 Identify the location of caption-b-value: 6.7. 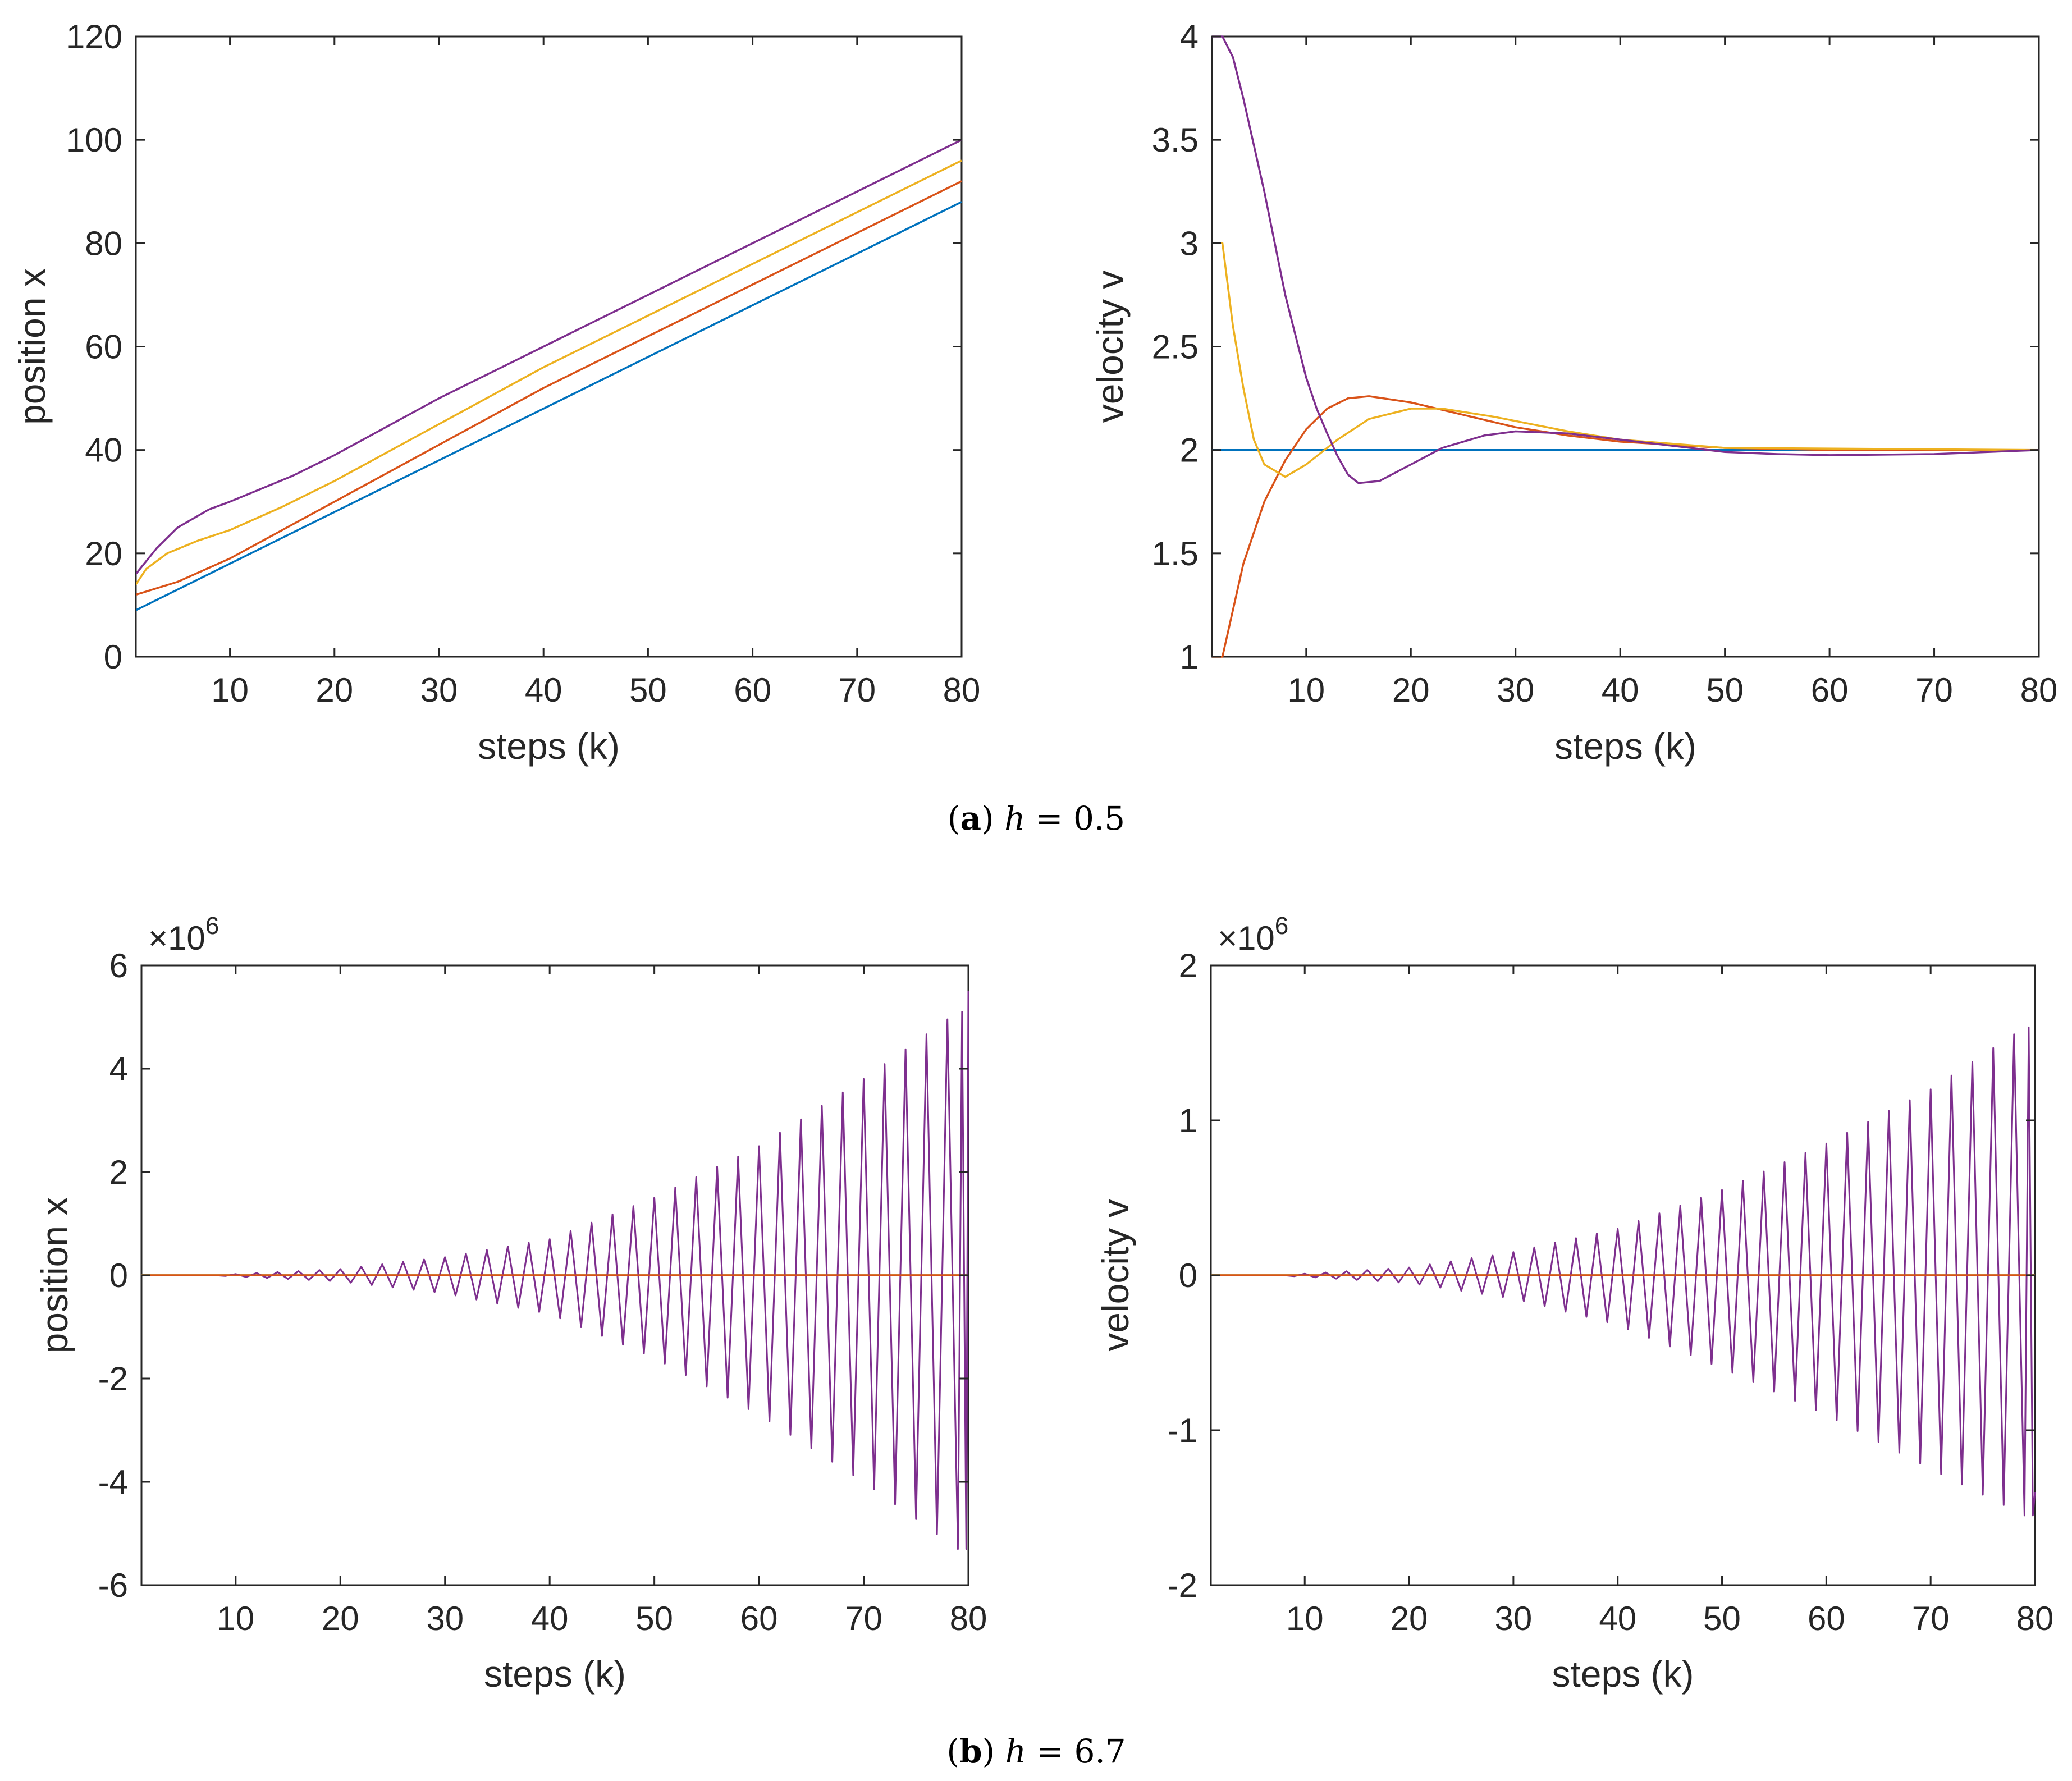
(1100, 1751).